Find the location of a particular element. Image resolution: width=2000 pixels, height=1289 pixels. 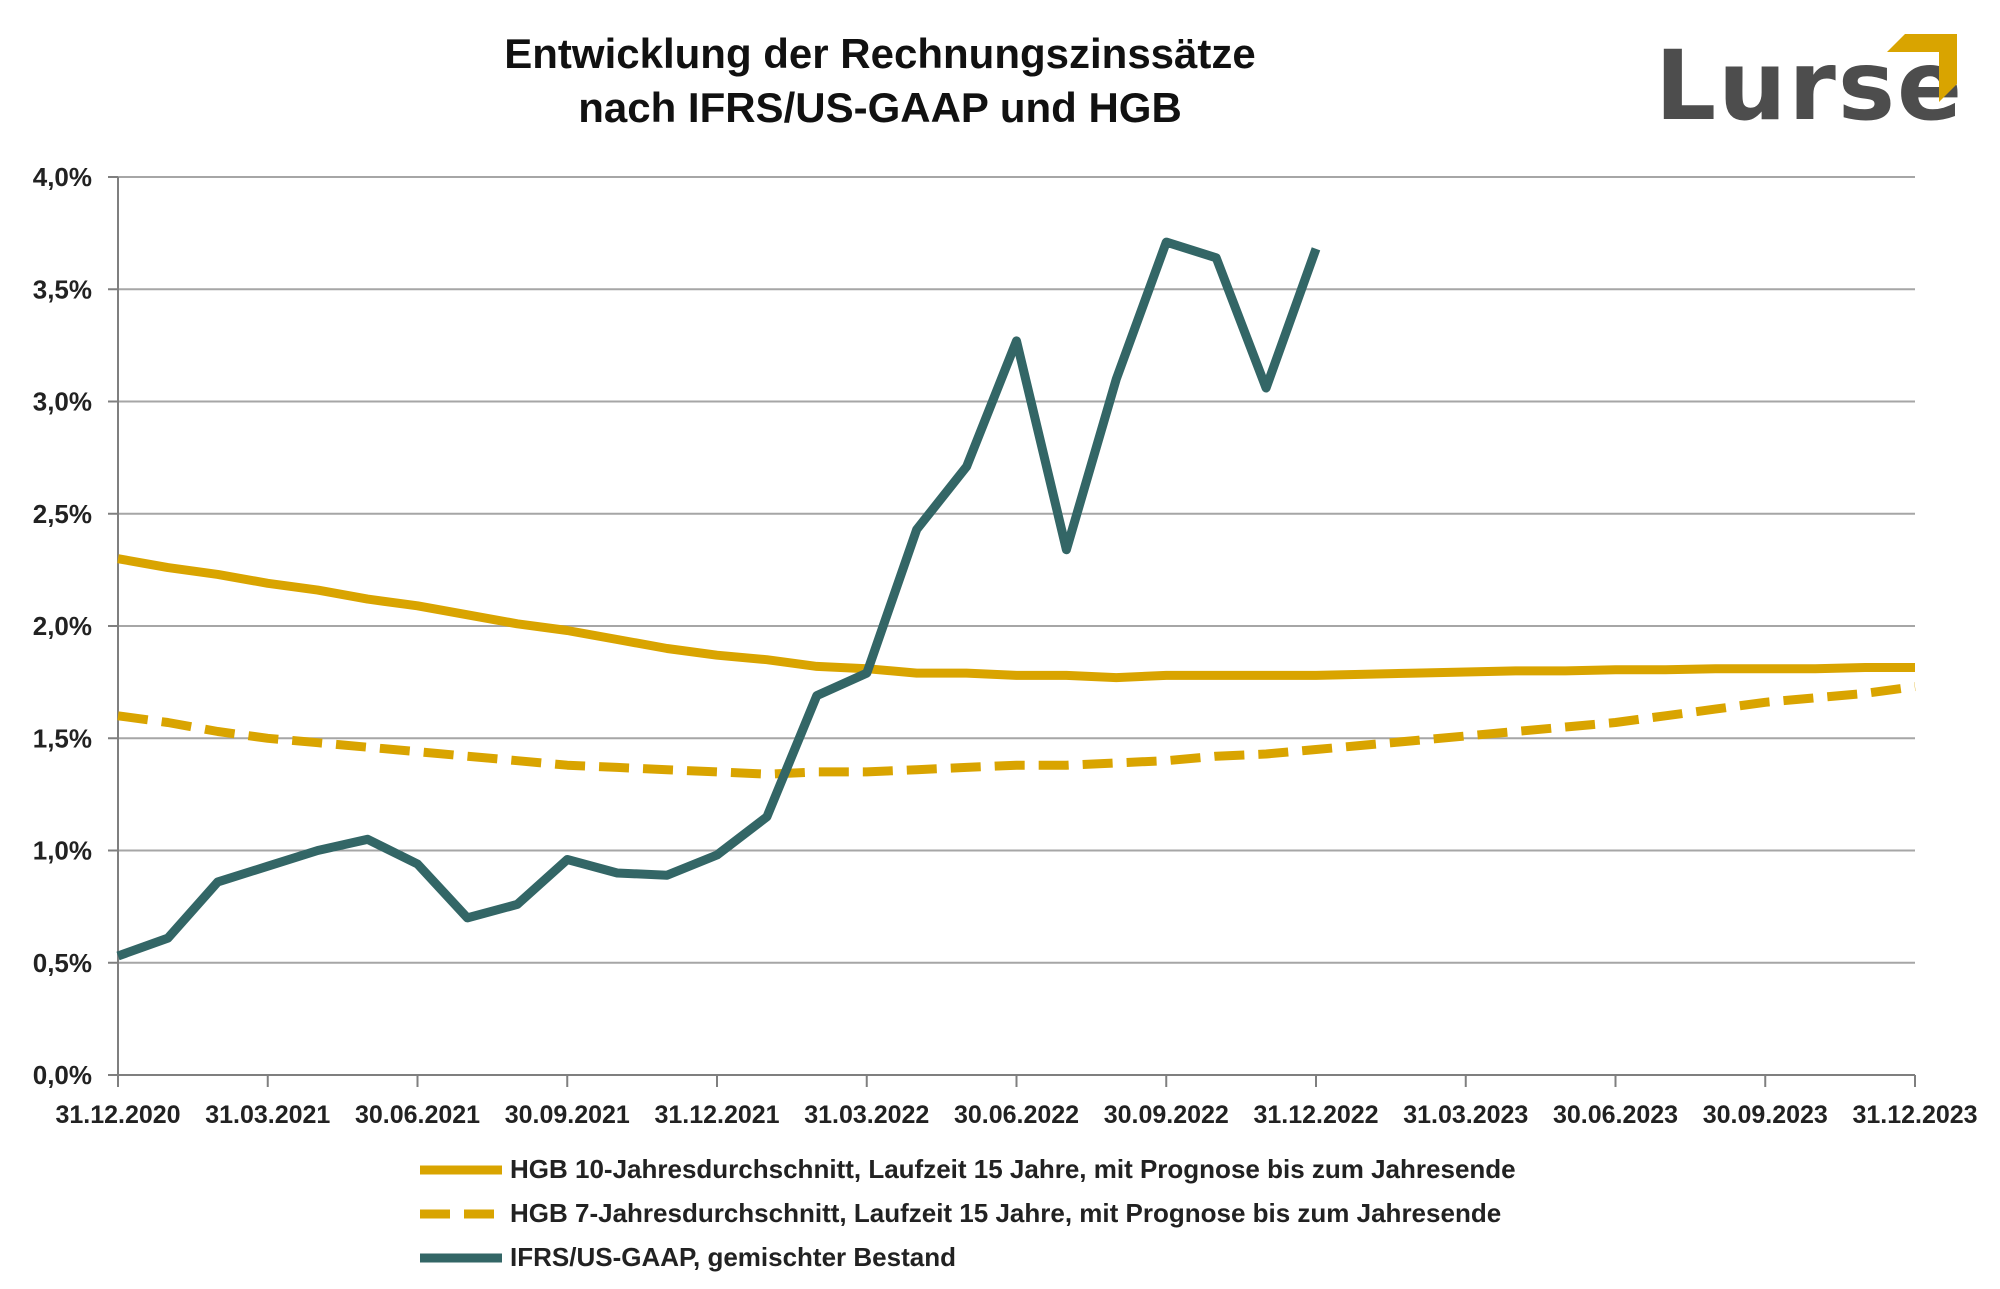

x-tick-label-5: 31.03.2022 is located at coordinates (866, 1115).